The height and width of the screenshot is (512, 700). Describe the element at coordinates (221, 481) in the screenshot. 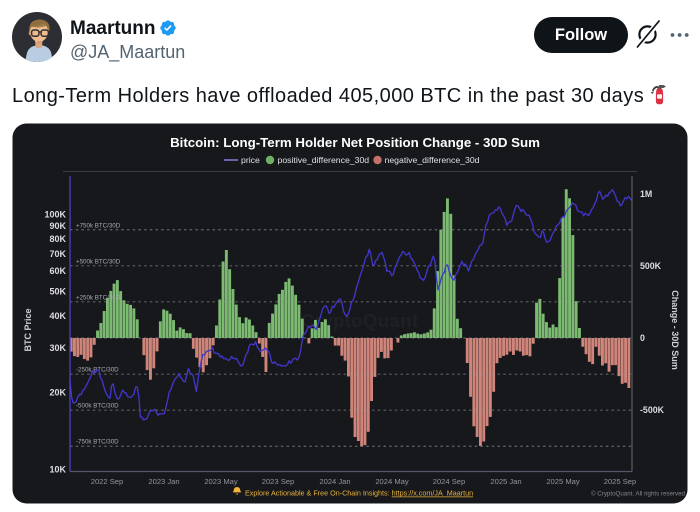

I see `svg-text: 2023 May` at that location.